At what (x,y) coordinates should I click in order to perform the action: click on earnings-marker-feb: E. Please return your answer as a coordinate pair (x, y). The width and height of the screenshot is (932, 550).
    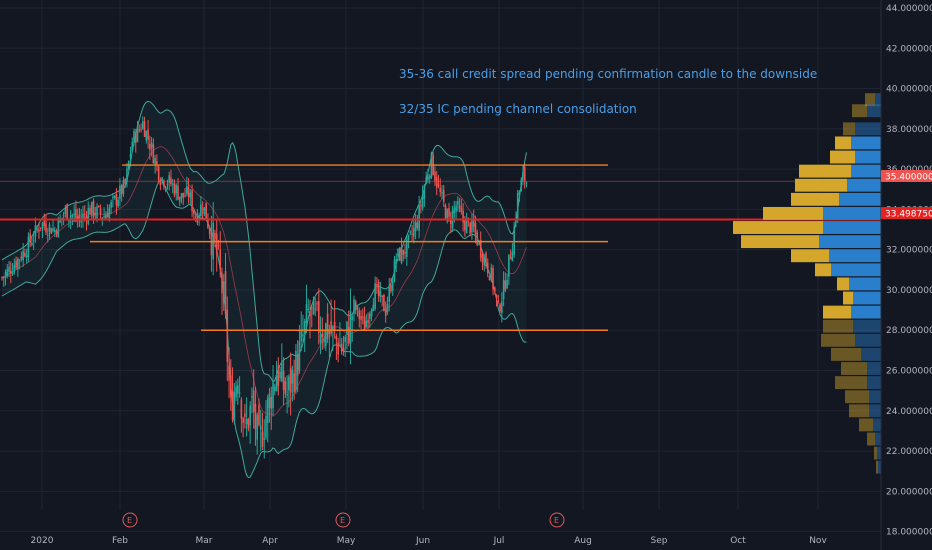
    Looking at the image, I should click on (130, 520).